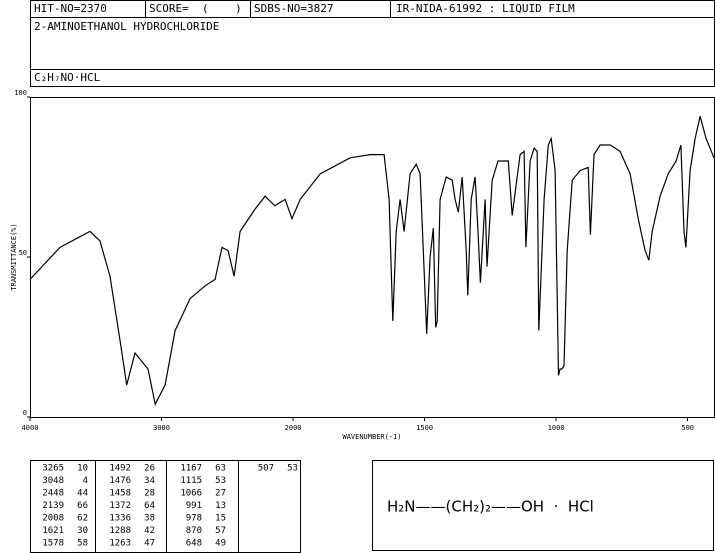 The height and width of the screenshot is (553, 715). Describe the element at coordinates (53, 531) in the screenshot. I see `peak-wavenumber: 1621` at that location.